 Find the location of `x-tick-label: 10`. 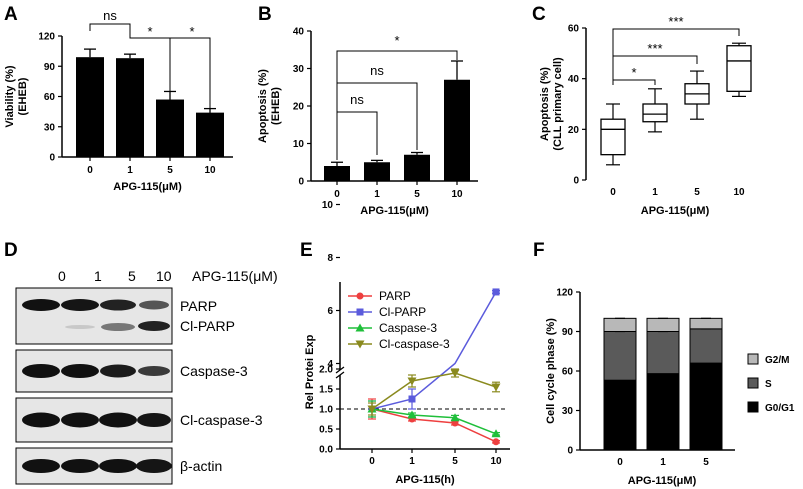

x-tick-label: 10 is located at coordinates (210, 170).